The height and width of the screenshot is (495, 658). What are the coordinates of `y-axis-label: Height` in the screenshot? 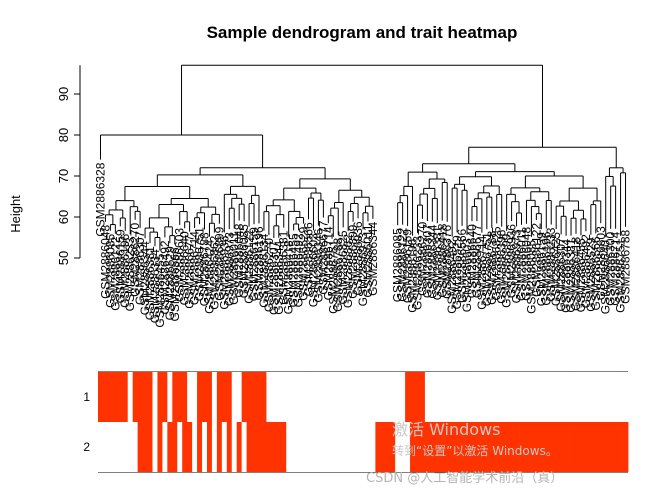 It's located at (15, 214).